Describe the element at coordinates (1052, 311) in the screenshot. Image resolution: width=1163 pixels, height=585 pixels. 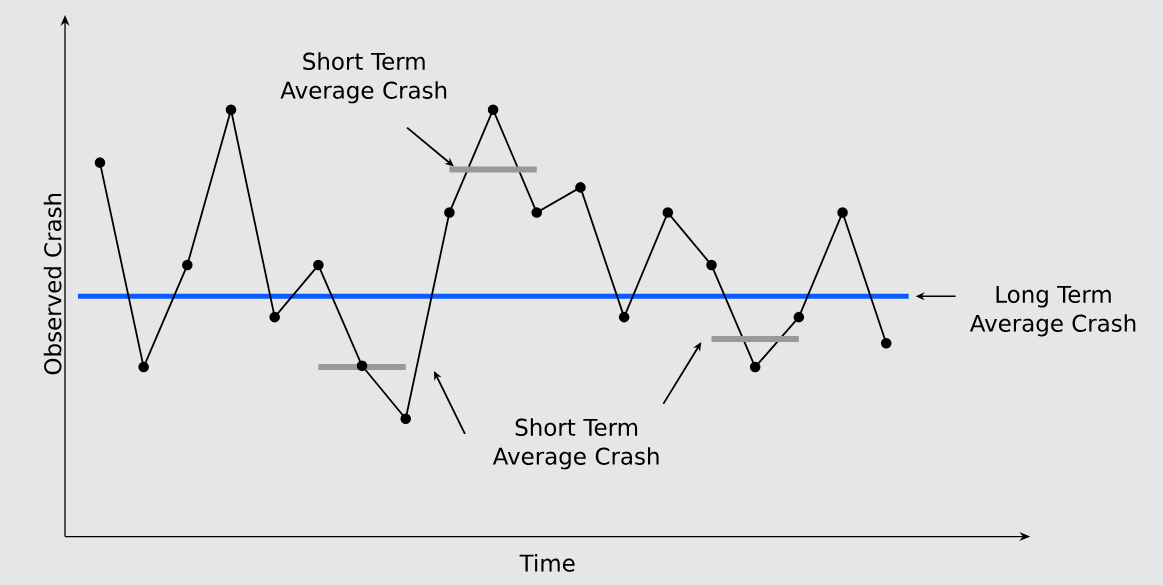
I see `ref-line-label: Long Term Average Crash` at that location.